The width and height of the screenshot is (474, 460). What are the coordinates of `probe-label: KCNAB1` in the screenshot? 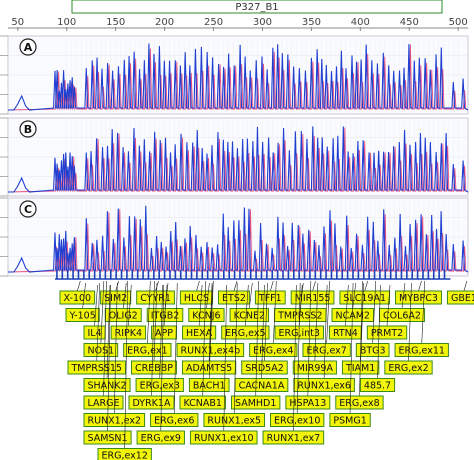 It's located at (202, 345).